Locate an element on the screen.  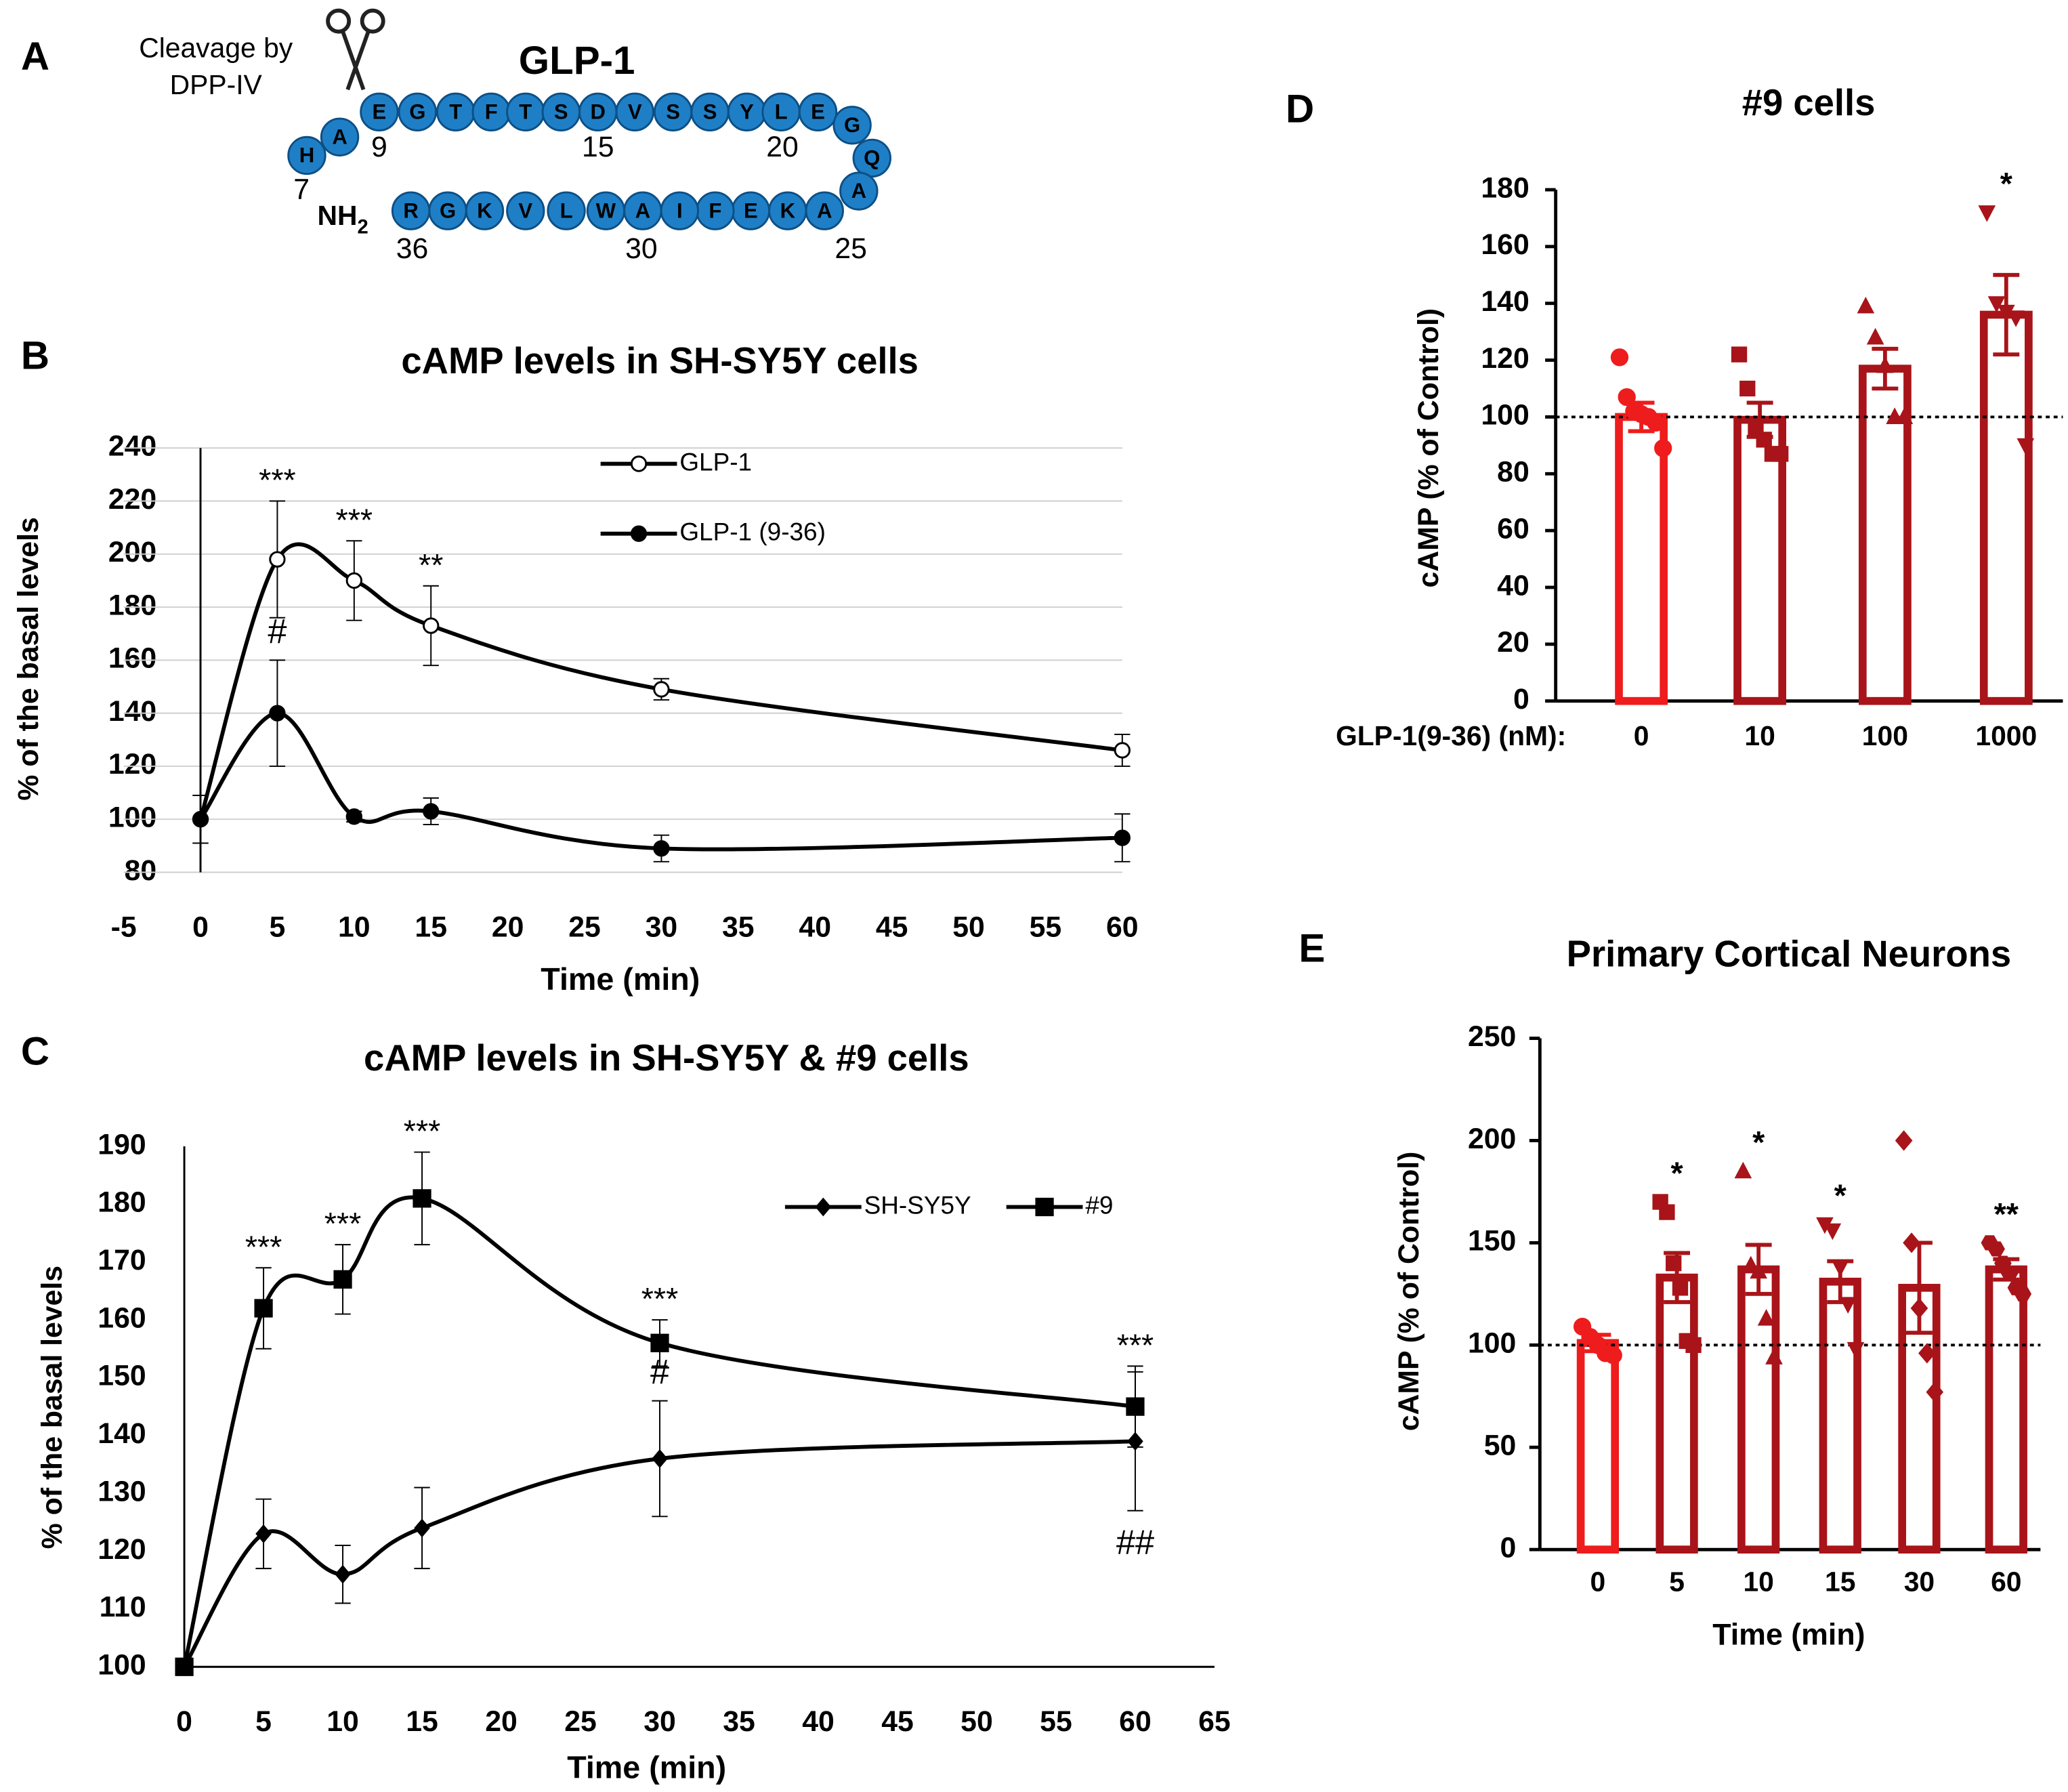
x-tick-label: 10 is located at coordinates (1760, 736).